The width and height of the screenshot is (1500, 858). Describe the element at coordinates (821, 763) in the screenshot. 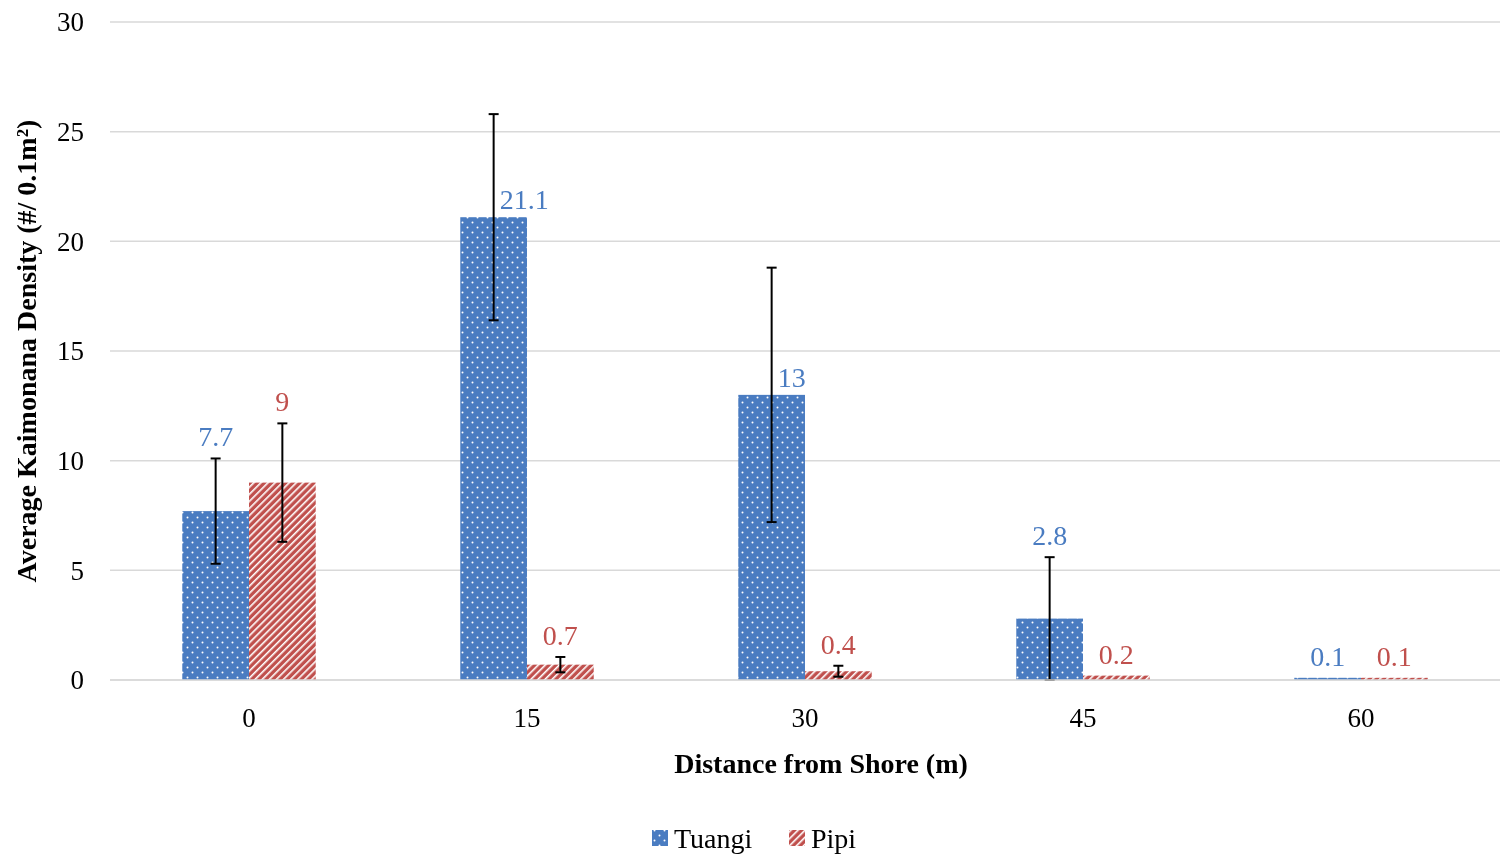

I see `x-axis-title: Distance from Shore (m)` at that location.